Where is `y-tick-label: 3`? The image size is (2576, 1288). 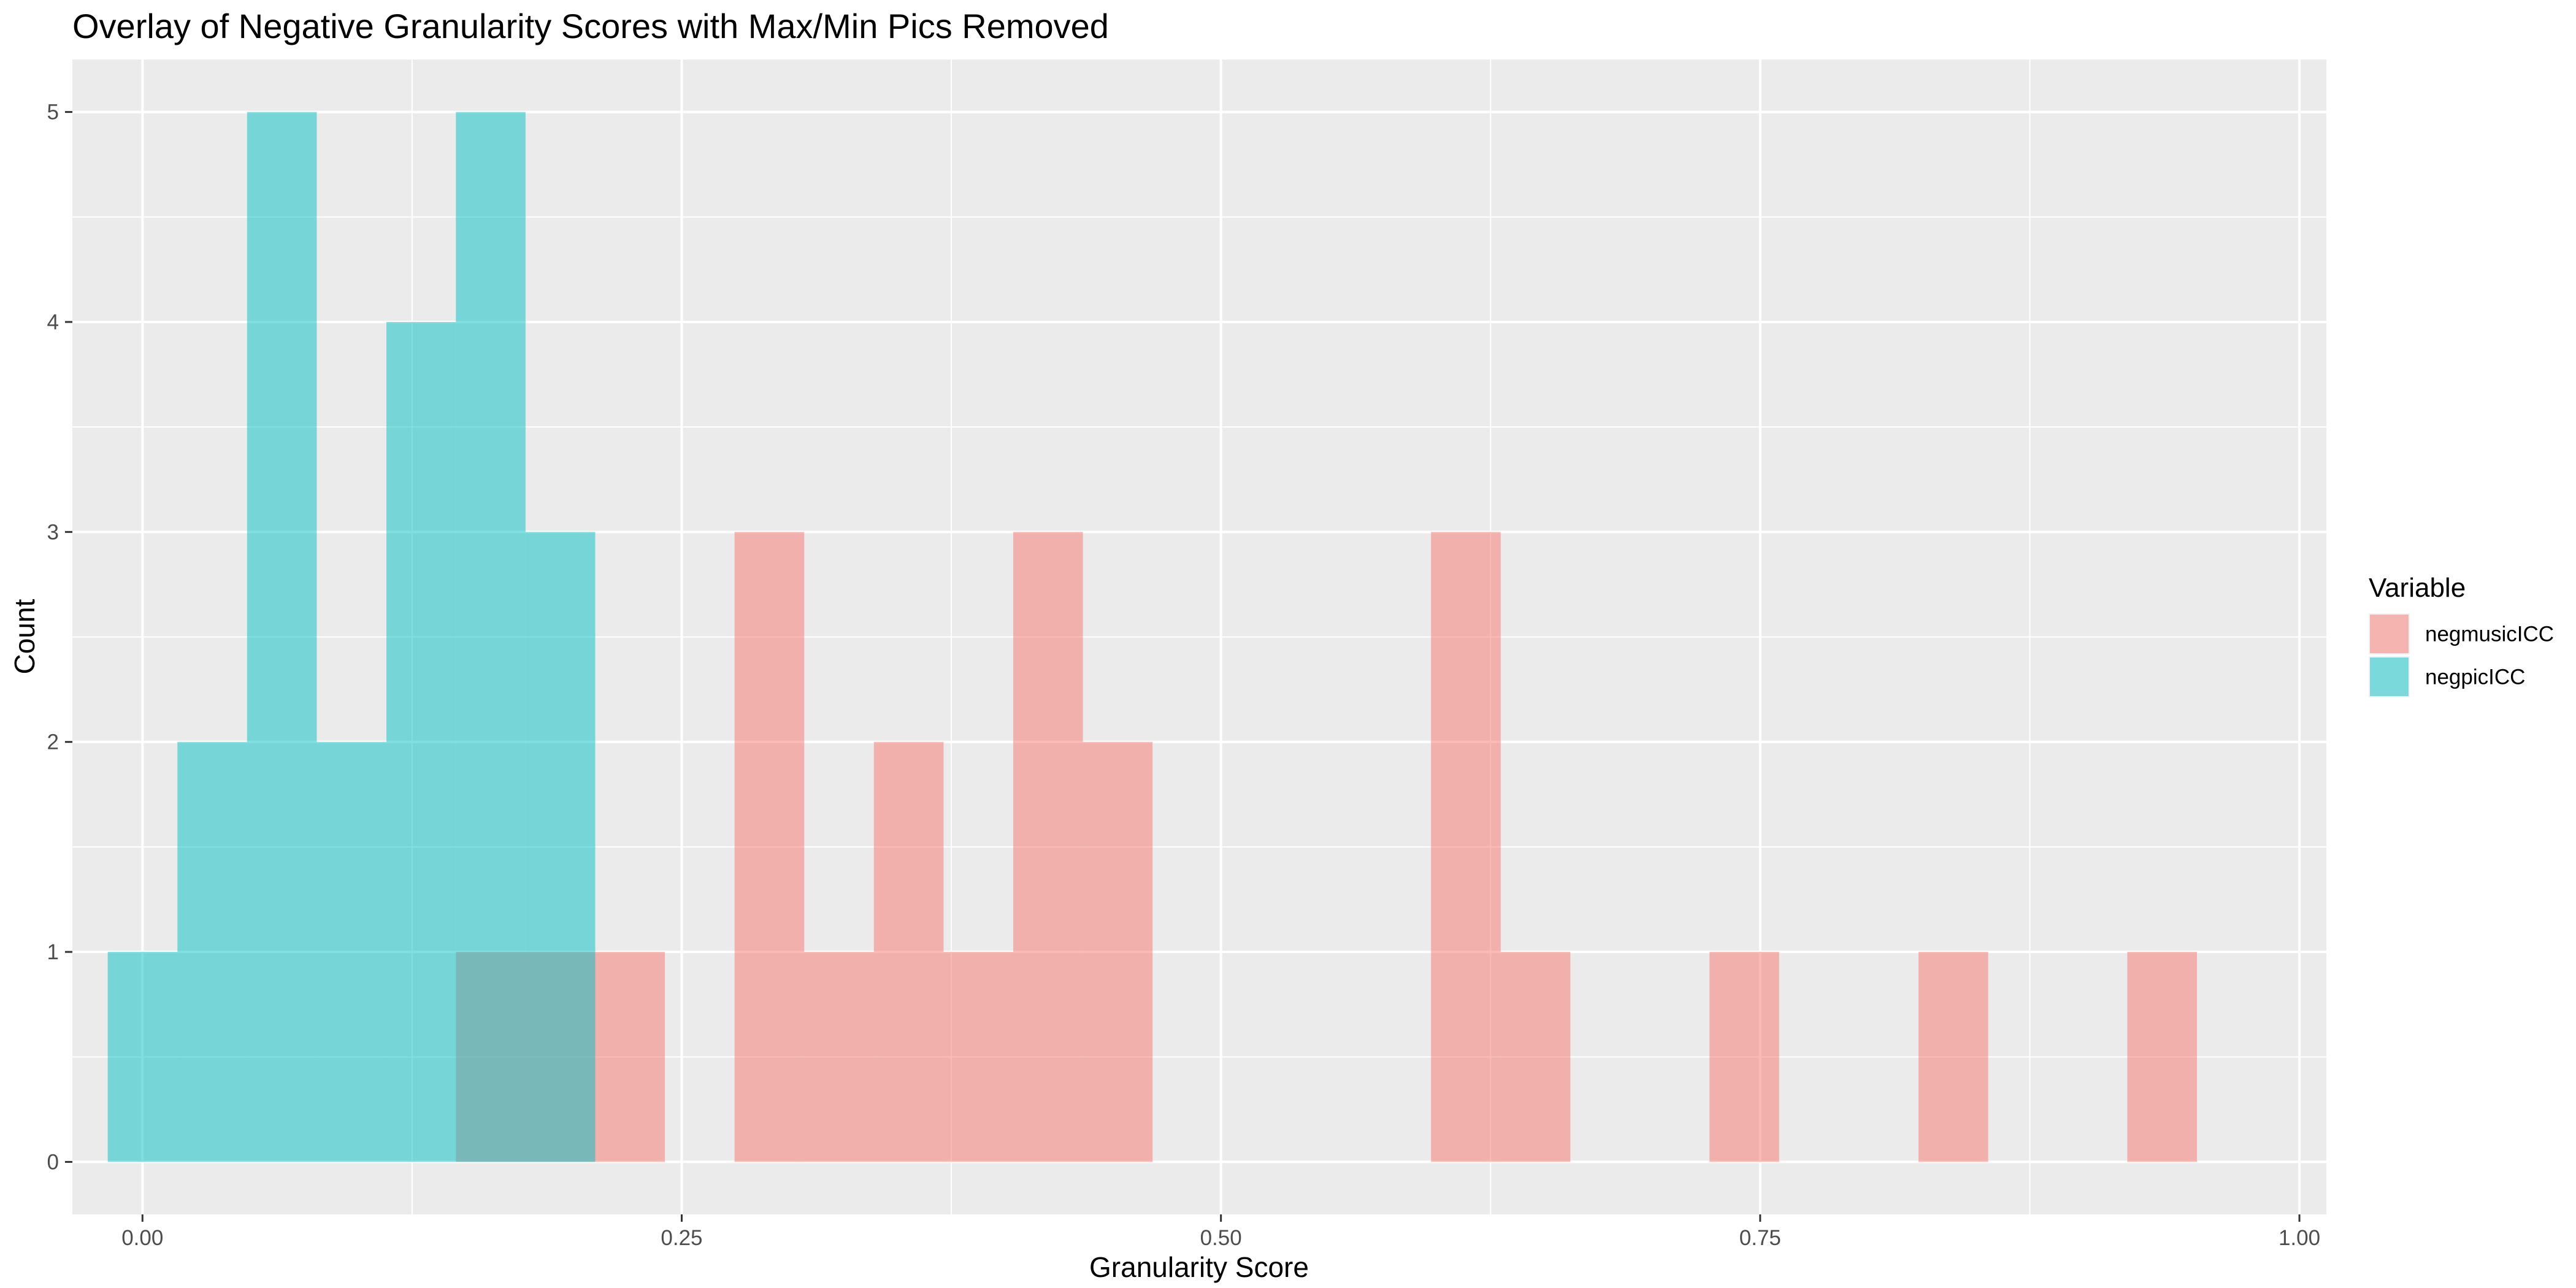 y-tick-label: 3 is located at coordinates (53, 532).